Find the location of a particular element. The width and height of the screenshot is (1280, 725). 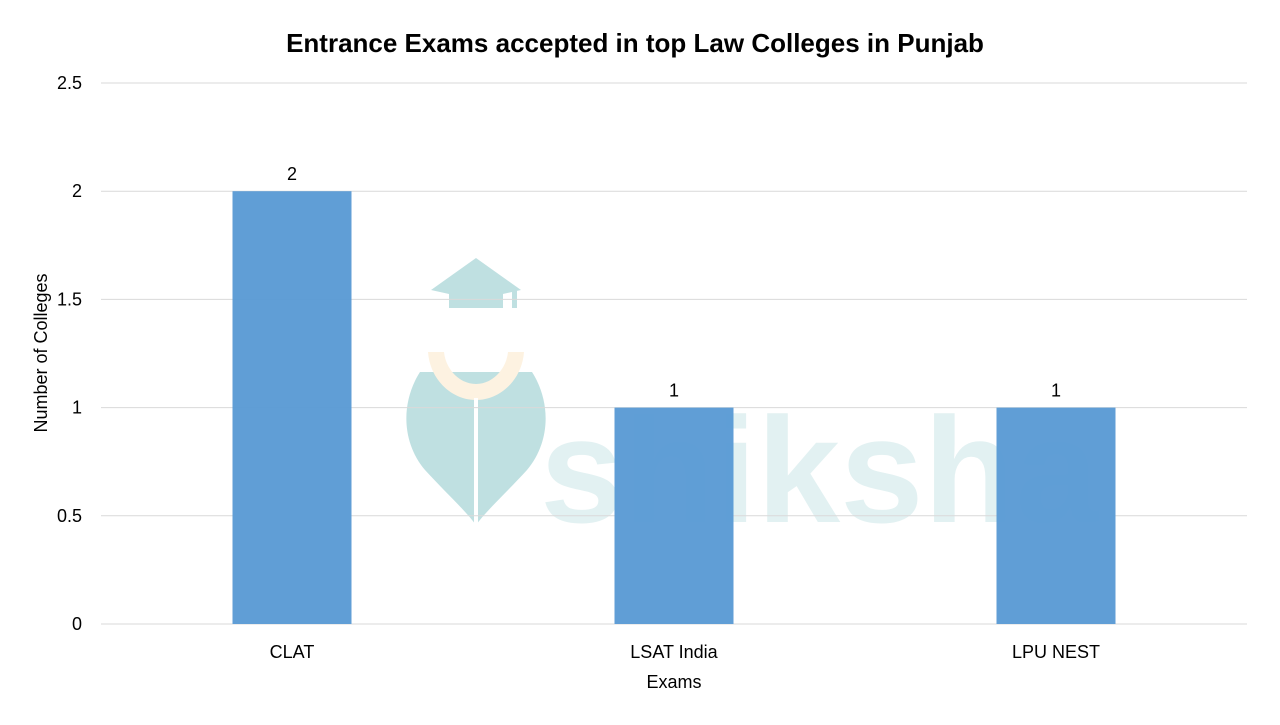

bar-data-label: 2 is located at coordinates (292, 174).